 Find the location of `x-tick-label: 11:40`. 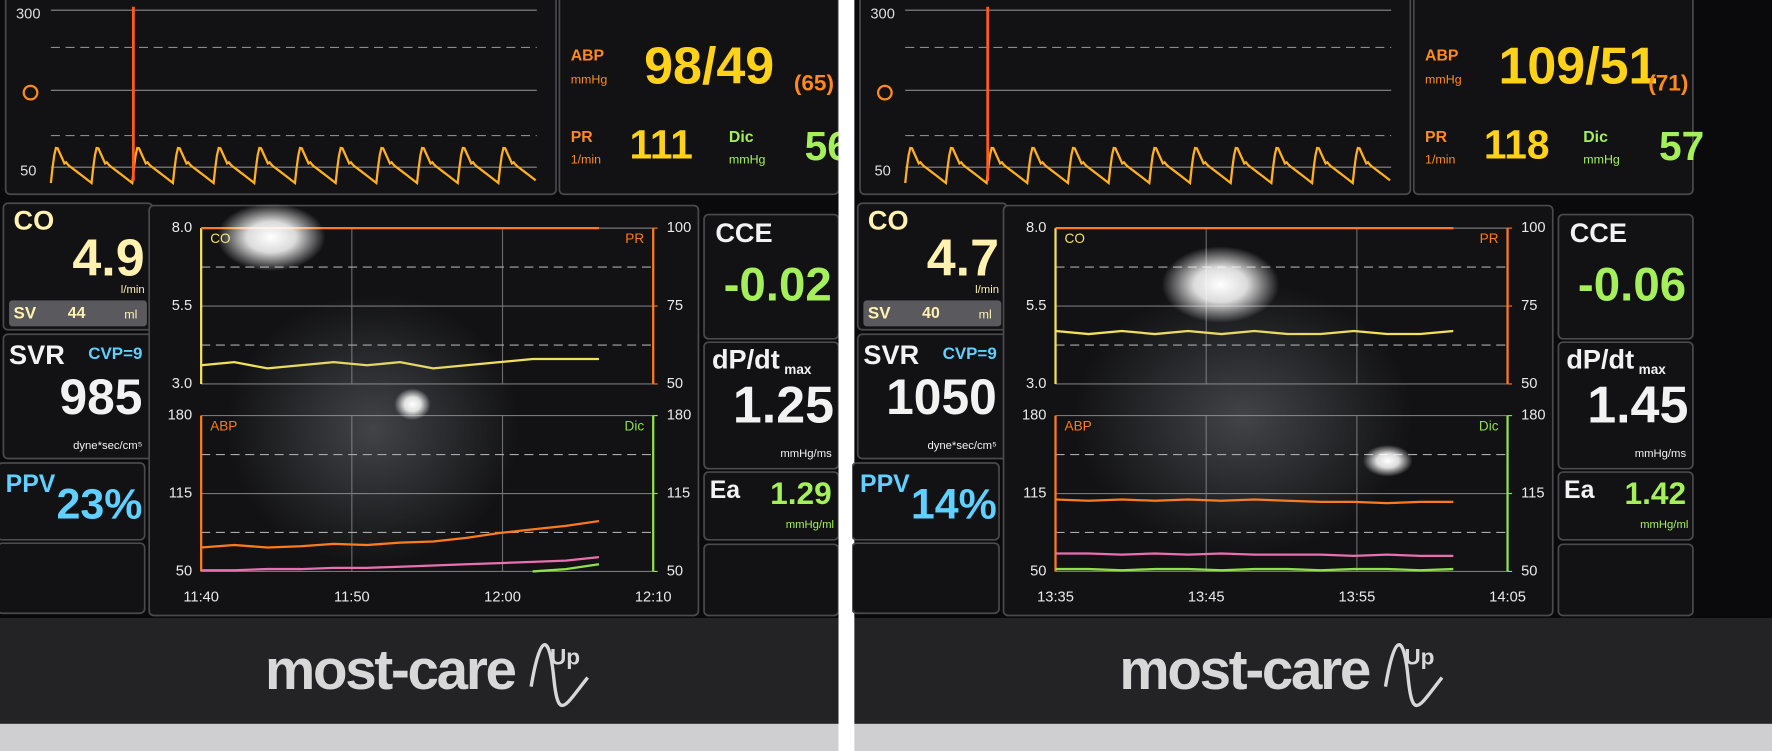

x-tick-label: 11:40 is located at coordinates (201, 597).